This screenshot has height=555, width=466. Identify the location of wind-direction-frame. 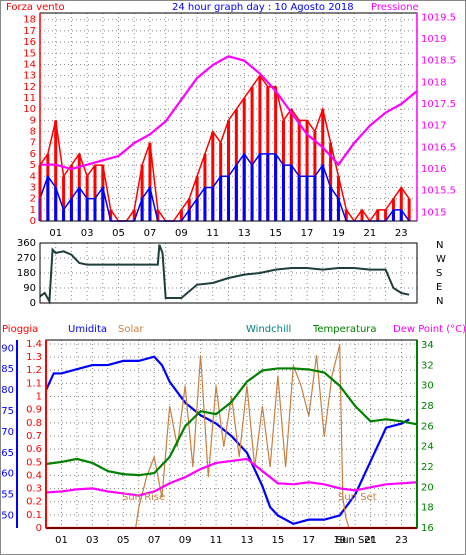
(228, 273).